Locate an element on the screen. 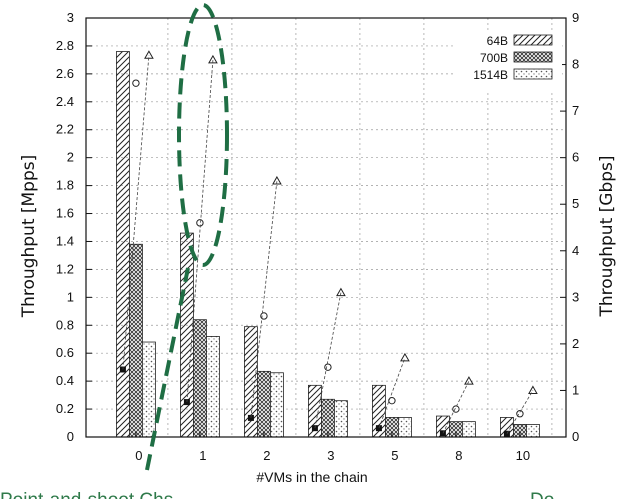  caption-left: Point-and-shoot Chs is located at coordinates (86, 494).